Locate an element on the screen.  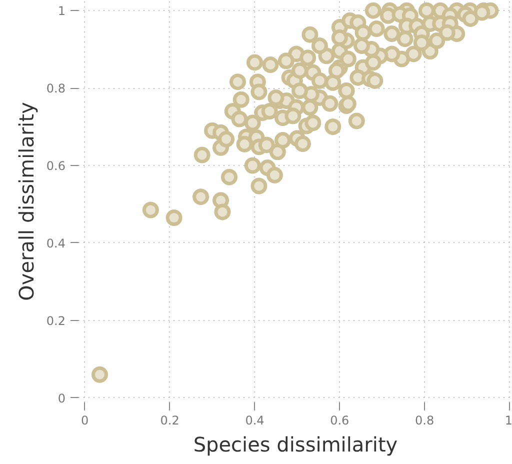
x-tick-label: 0.2 is located at coordinates (170, 421).